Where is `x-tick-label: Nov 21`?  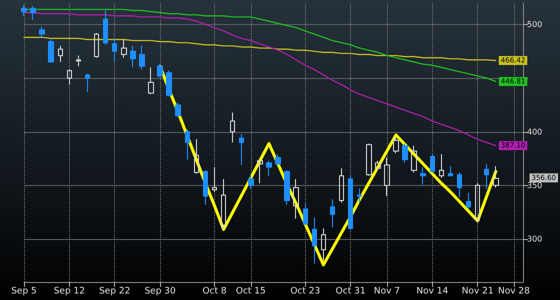
x-tick-label: Nov 21 is located at coordinates (478, 291).